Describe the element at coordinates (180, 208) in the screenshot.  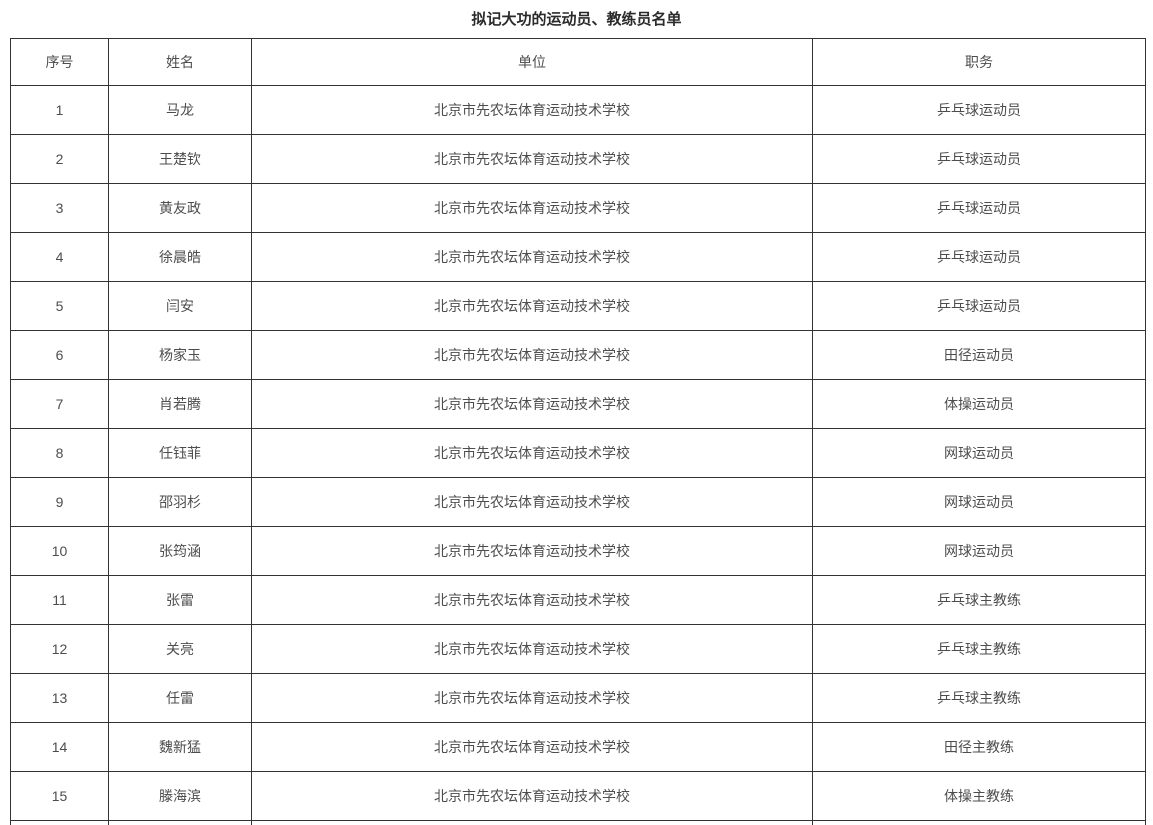
I see `cell-name: 黄友政` at that location.